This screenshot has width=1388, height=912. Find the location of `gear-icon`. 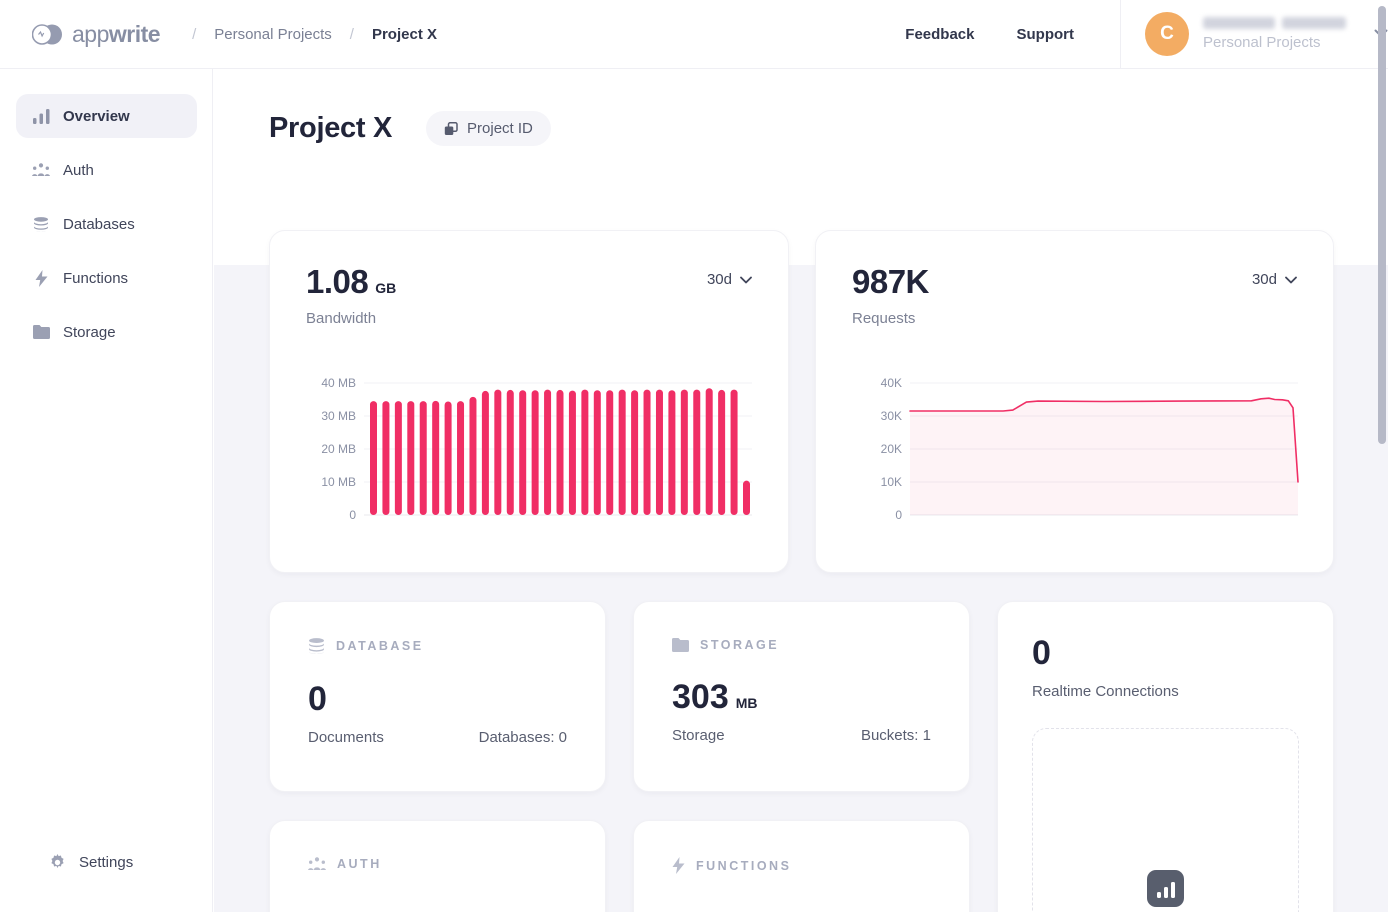

gear-icon is located at coordinates (57, 862).